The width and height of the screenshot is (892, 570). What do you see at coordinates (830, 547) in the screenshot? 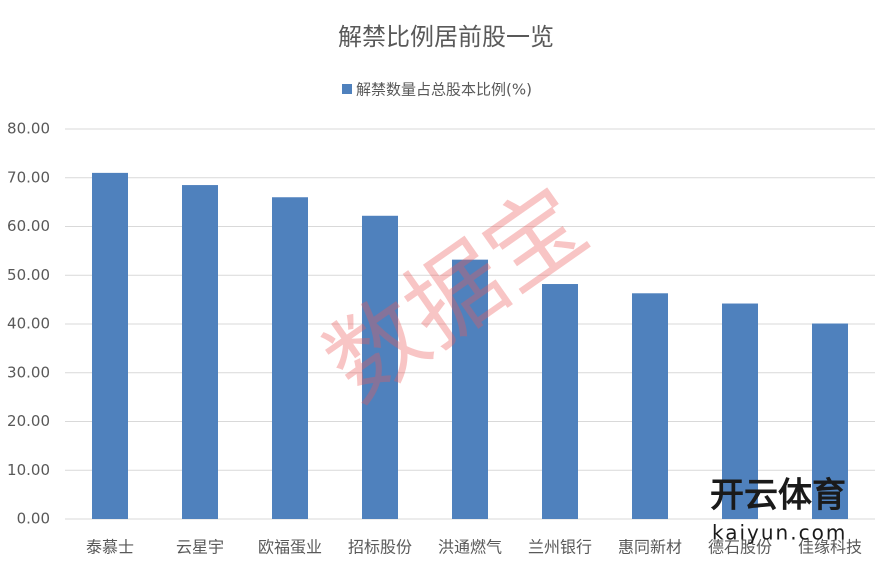
I see `x-tick-label: 佳缘科技` at bounding box center [830, 547].